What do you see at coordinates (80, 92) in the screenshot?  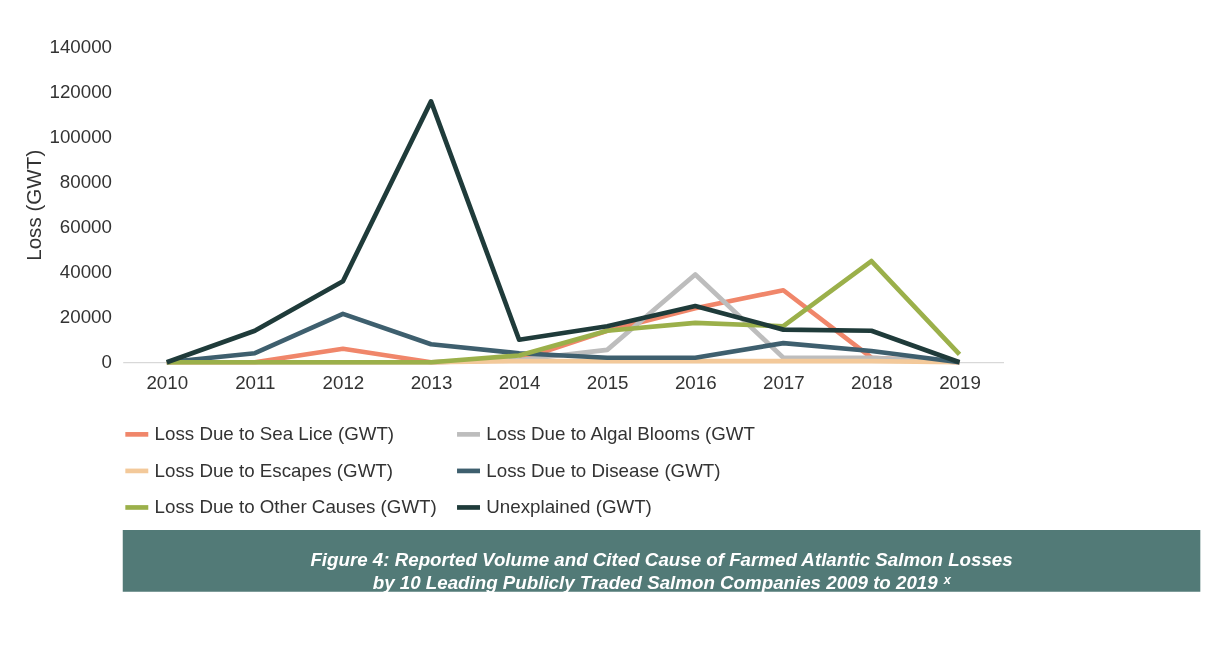 I see `y-tick-label: 120000` at bounding box center [80, 92].